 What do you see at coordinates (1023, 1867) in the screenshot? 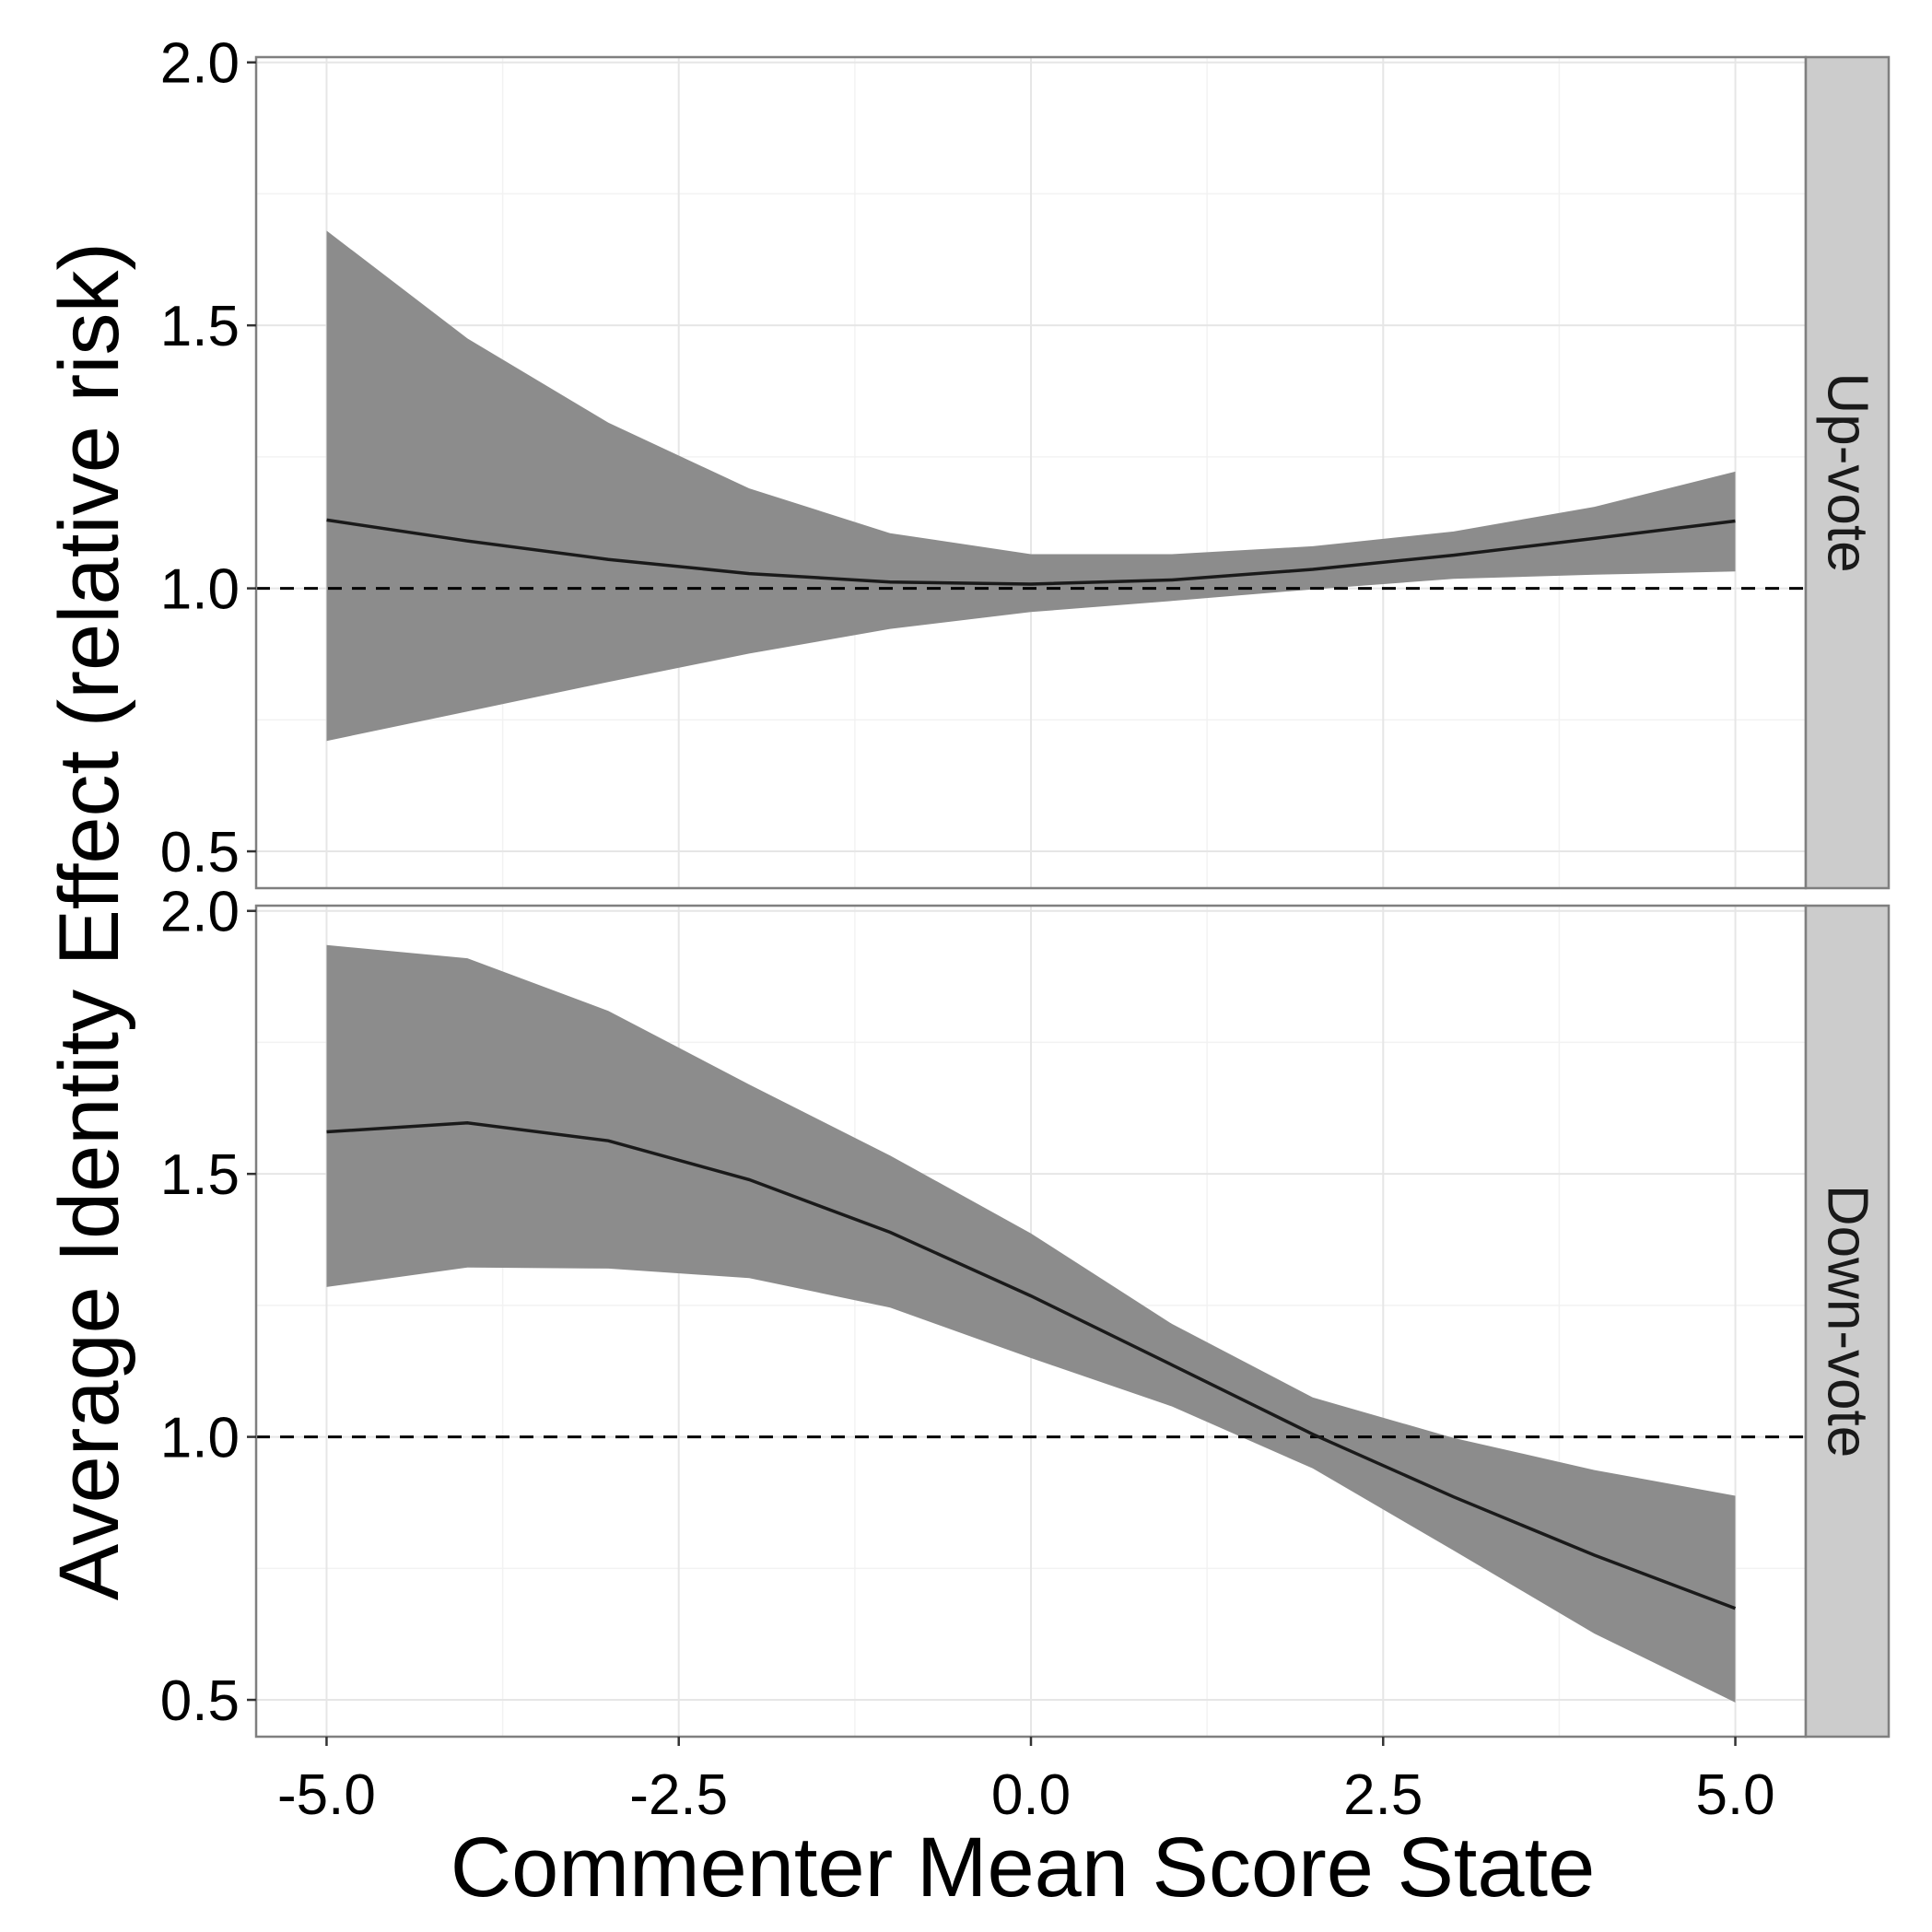
I see `x-axis-title: Commenter Mean Score State` at bounding box center [1023, 1867].